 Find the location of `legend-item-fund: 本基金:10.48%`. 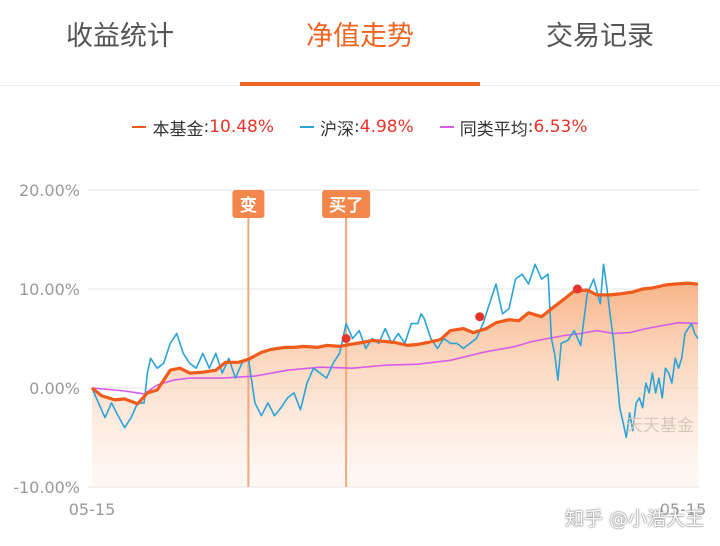

legend-item-fund: 本基金:10.48% is located at coordinates (203, 127).